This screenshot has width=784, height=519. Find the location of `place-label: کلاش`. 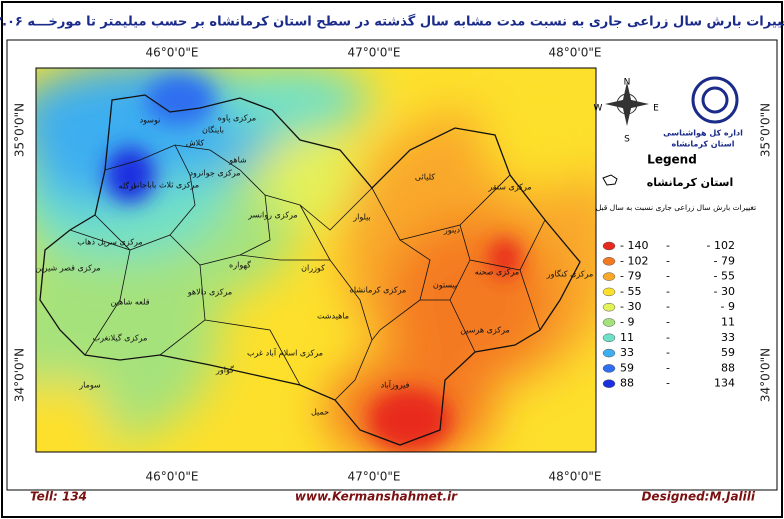

place-label: کلاش is located at coordinates (195, 143).